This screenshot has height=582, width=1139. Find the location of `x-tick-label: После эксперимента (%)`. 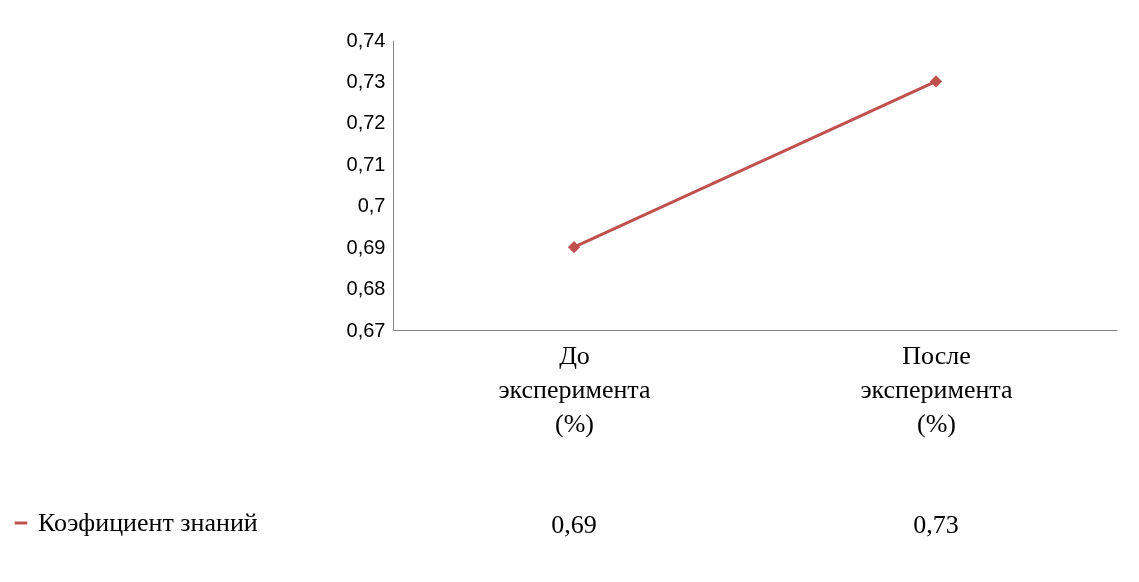

x-tick-label: После эксперимента (%) is located at coordinates (937, 389).